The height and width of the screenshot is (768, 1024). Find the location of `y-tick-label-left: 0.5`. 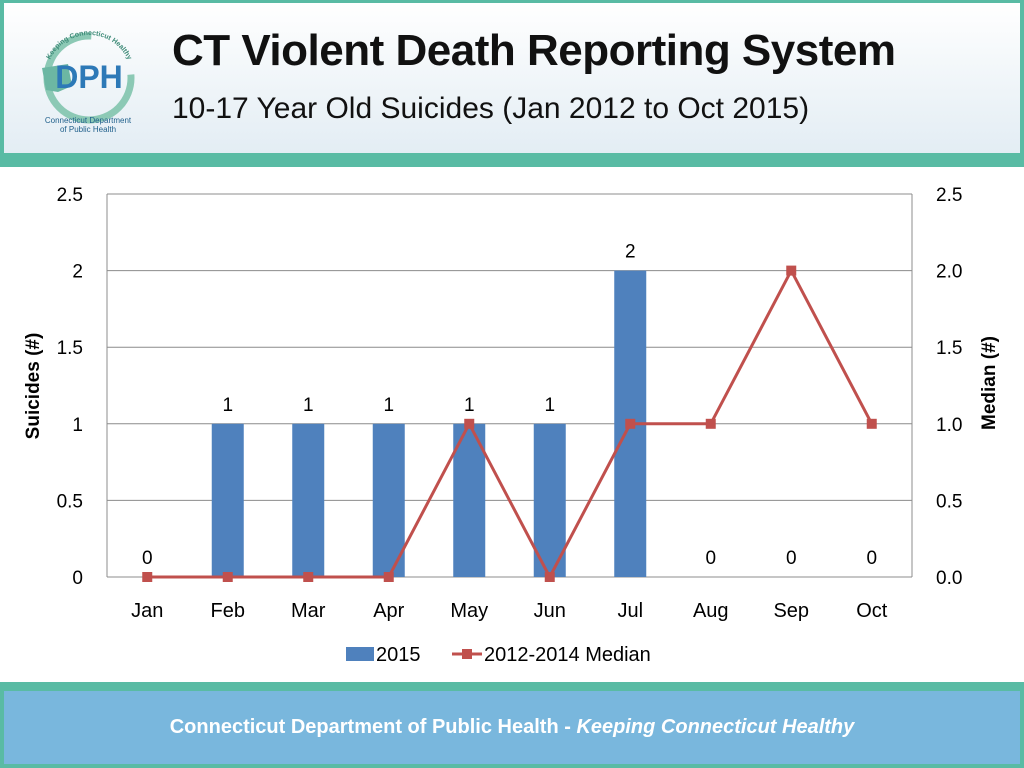

y-tick-label-left: 0.5 is located at coordinates (70, 501).